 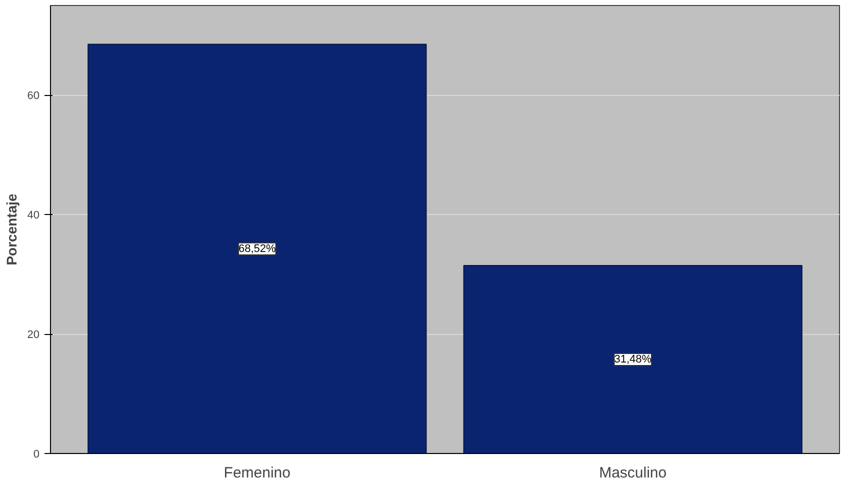 What do you see at coordinates (633, 473) in the screenshot?
I see `x-tick-label: Masculino` at bounding box center [633, 473].